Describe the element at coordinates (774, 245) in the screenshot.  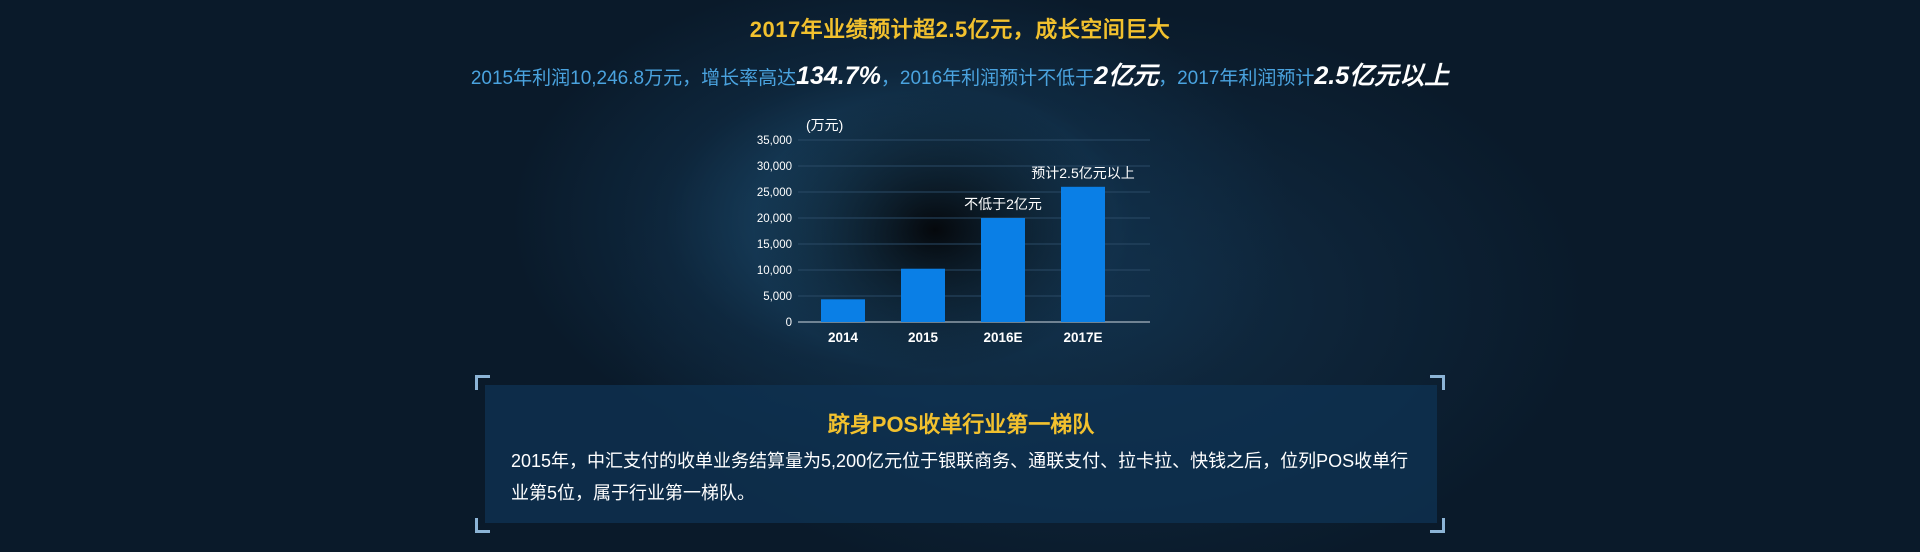
I see `y-tick-label: 15,000` at that location.